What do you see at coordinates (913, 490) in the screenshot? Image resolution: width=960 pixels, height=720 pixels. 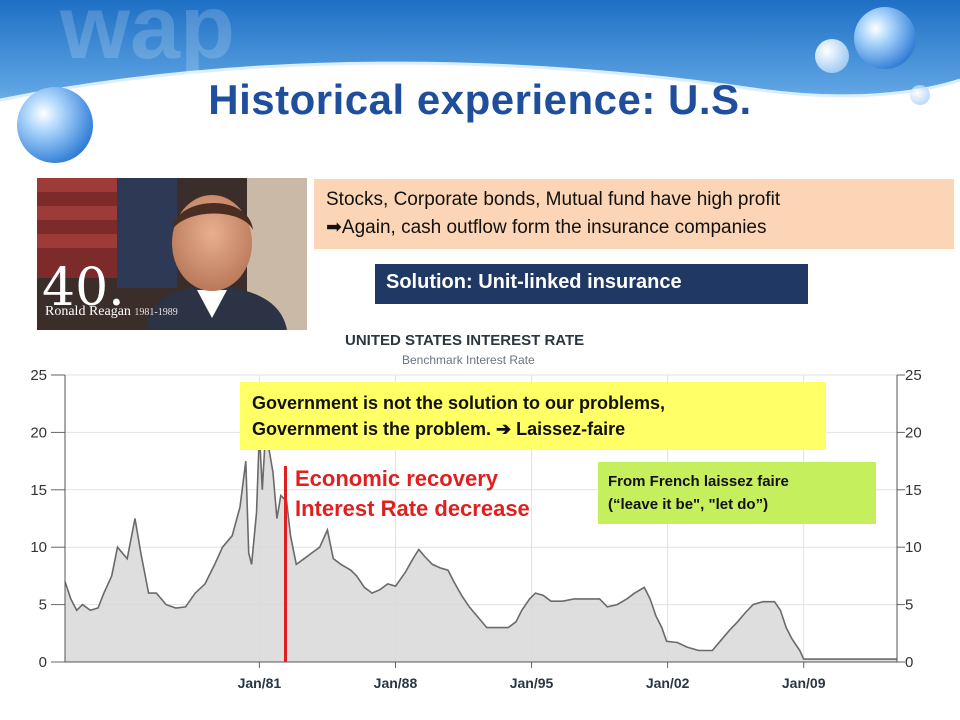 I see `y-tick-label-right: 15` at bounding box center [913, 490].